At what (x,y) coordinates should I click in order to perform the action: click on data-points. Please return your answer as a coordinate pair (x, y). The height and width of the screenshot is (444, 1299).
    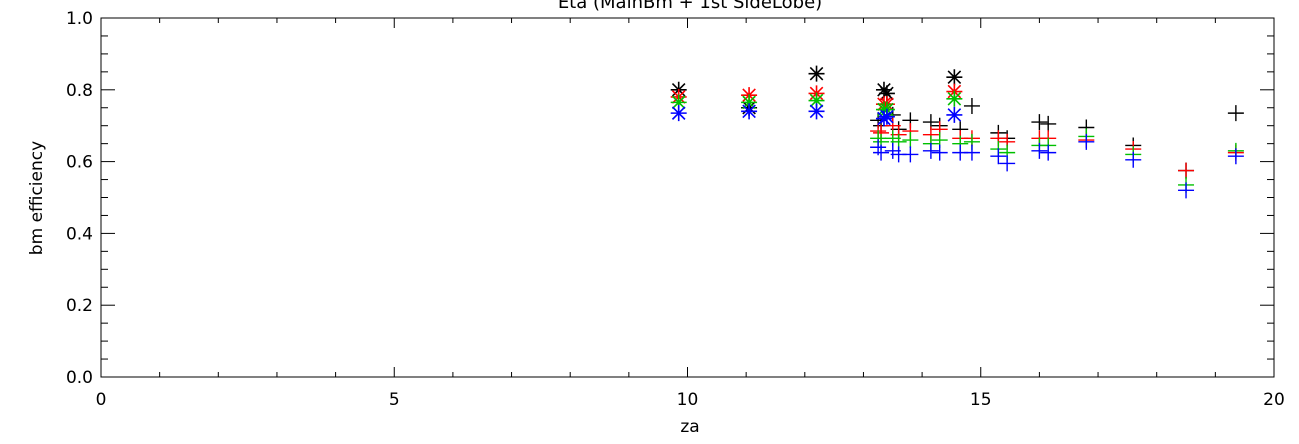
    Looking at the image, I should click on (957, 132).